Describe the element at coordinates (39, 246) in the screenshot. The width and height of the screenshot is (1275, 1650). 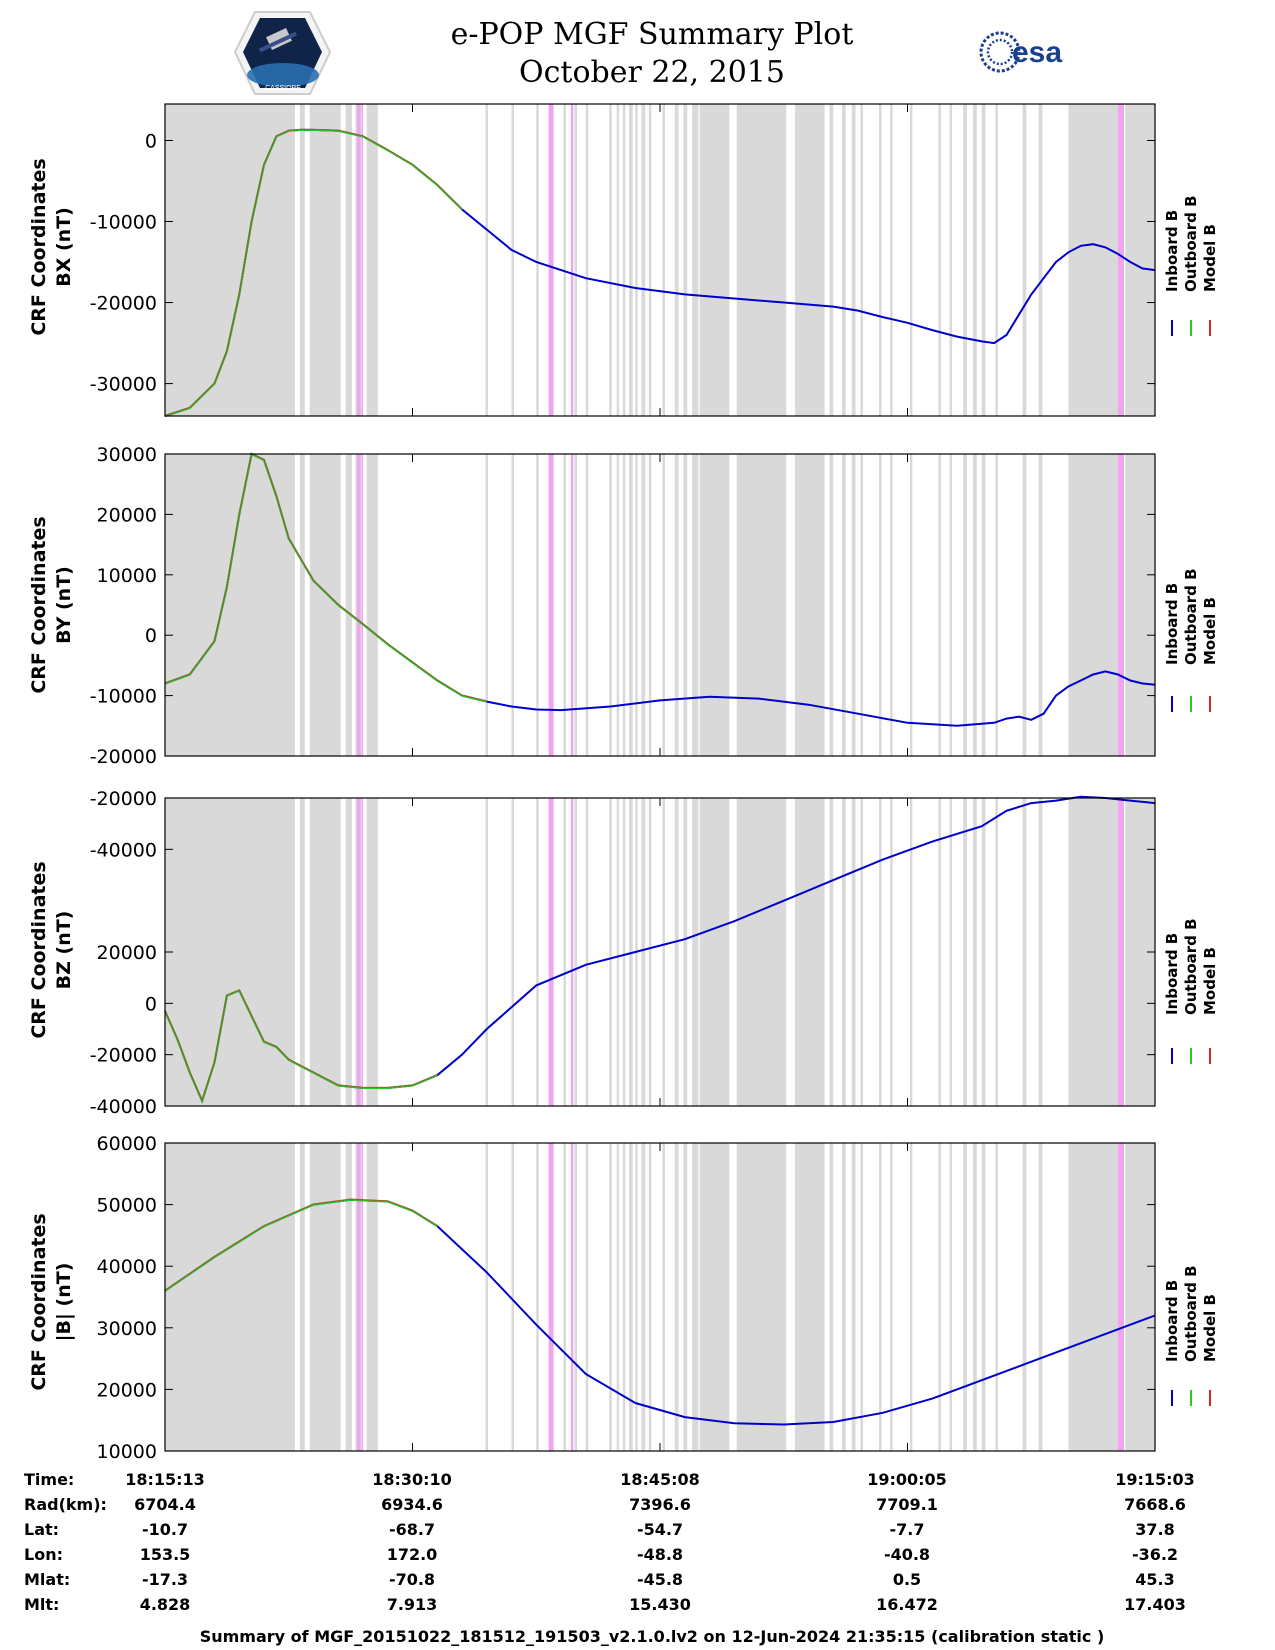
I see `panel-bx-ylabel-line1: CRF Coordinates` at that location.